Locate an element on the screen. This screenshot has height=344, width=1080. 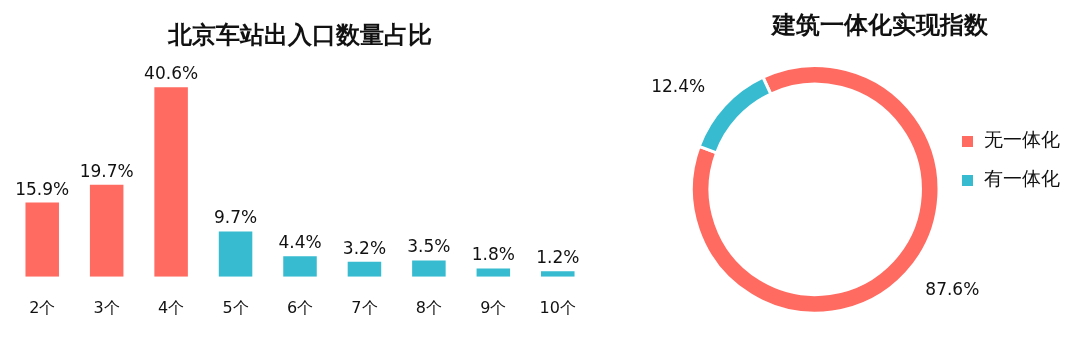
data-label: 40.6% is located at coordinates (171, 73).